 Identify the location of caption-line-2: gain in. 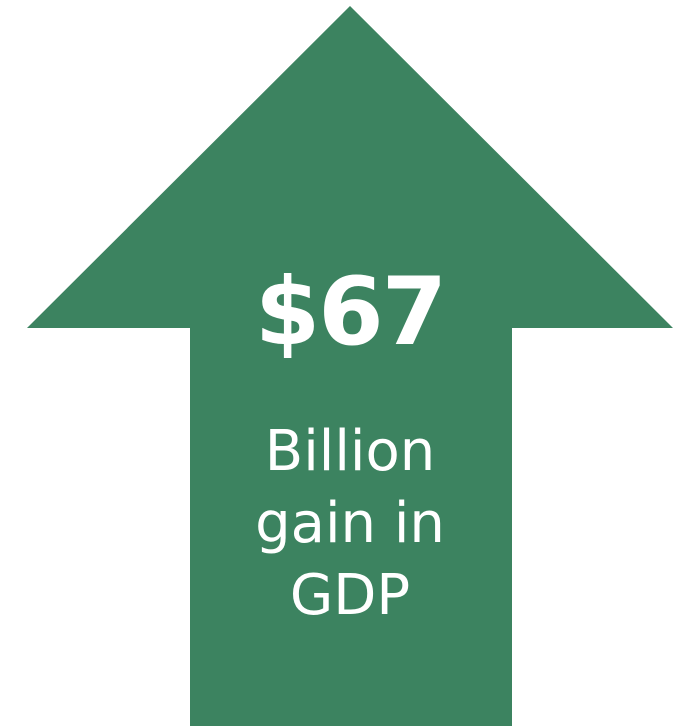
(350, 523).